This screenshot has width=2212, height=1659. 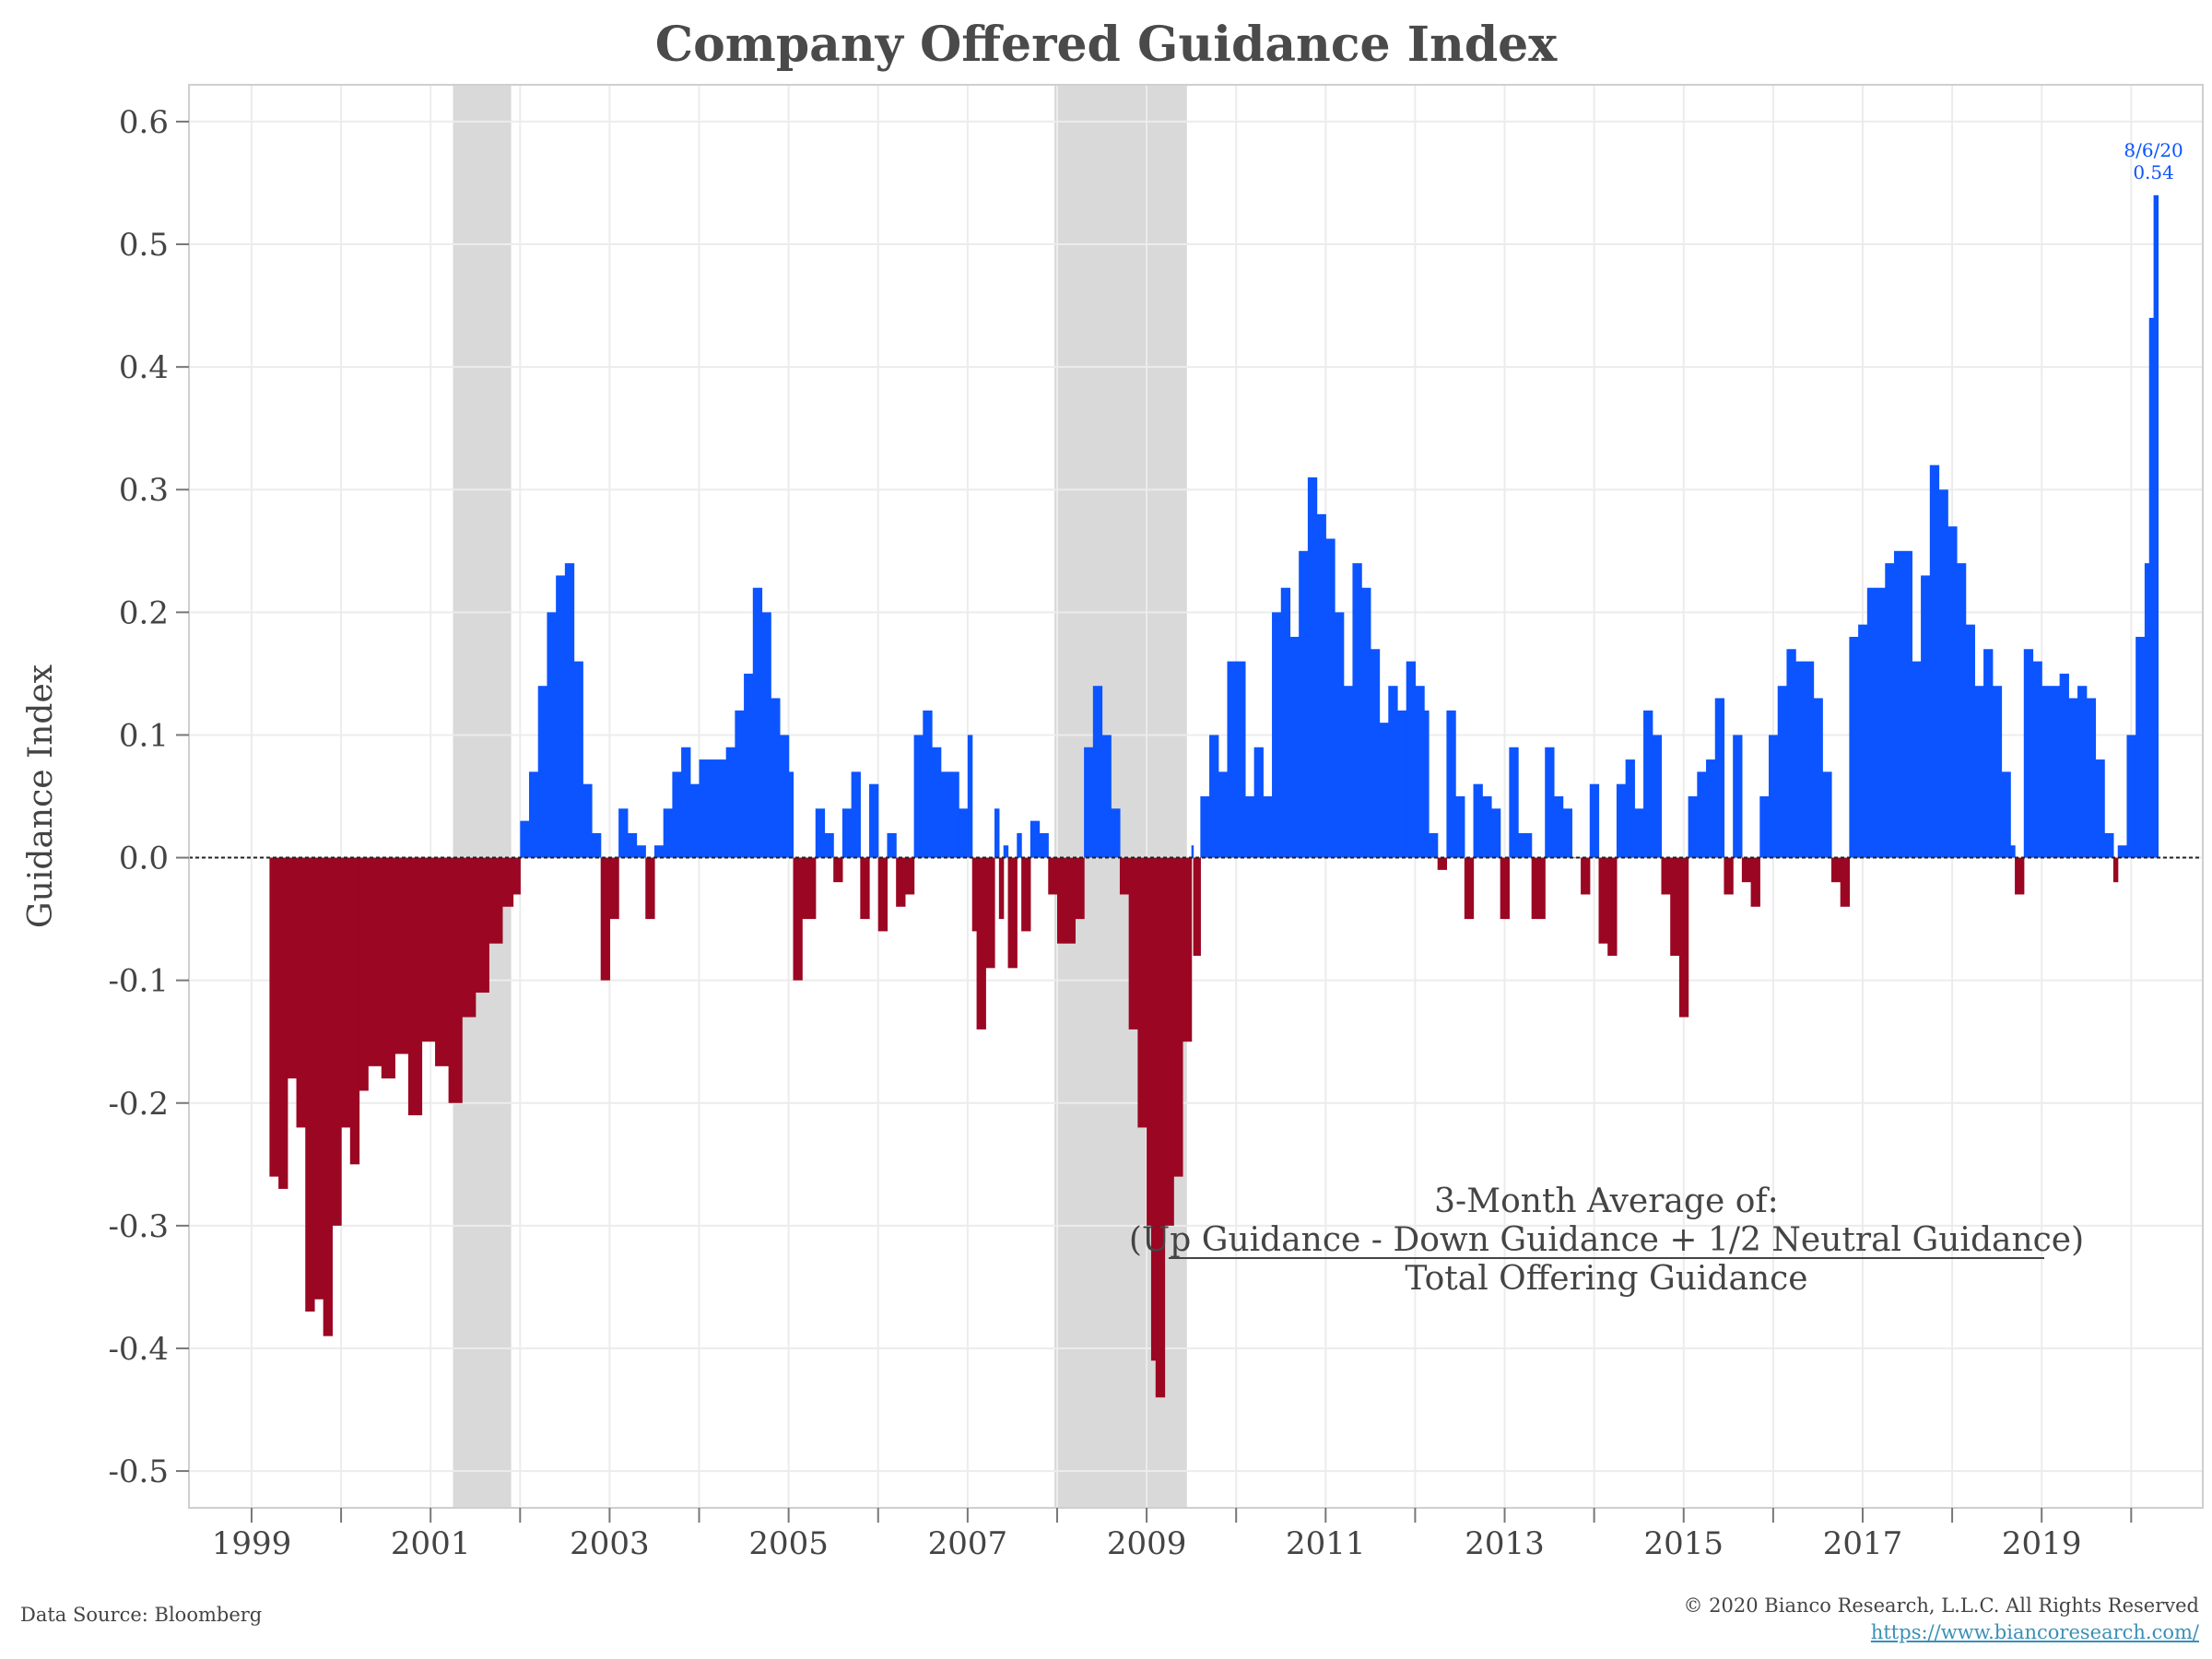 What do you see at coordinates (138, 981) in the screenshot?
I see `y-tick-label: -0.1` at bounding box center [138, 981].